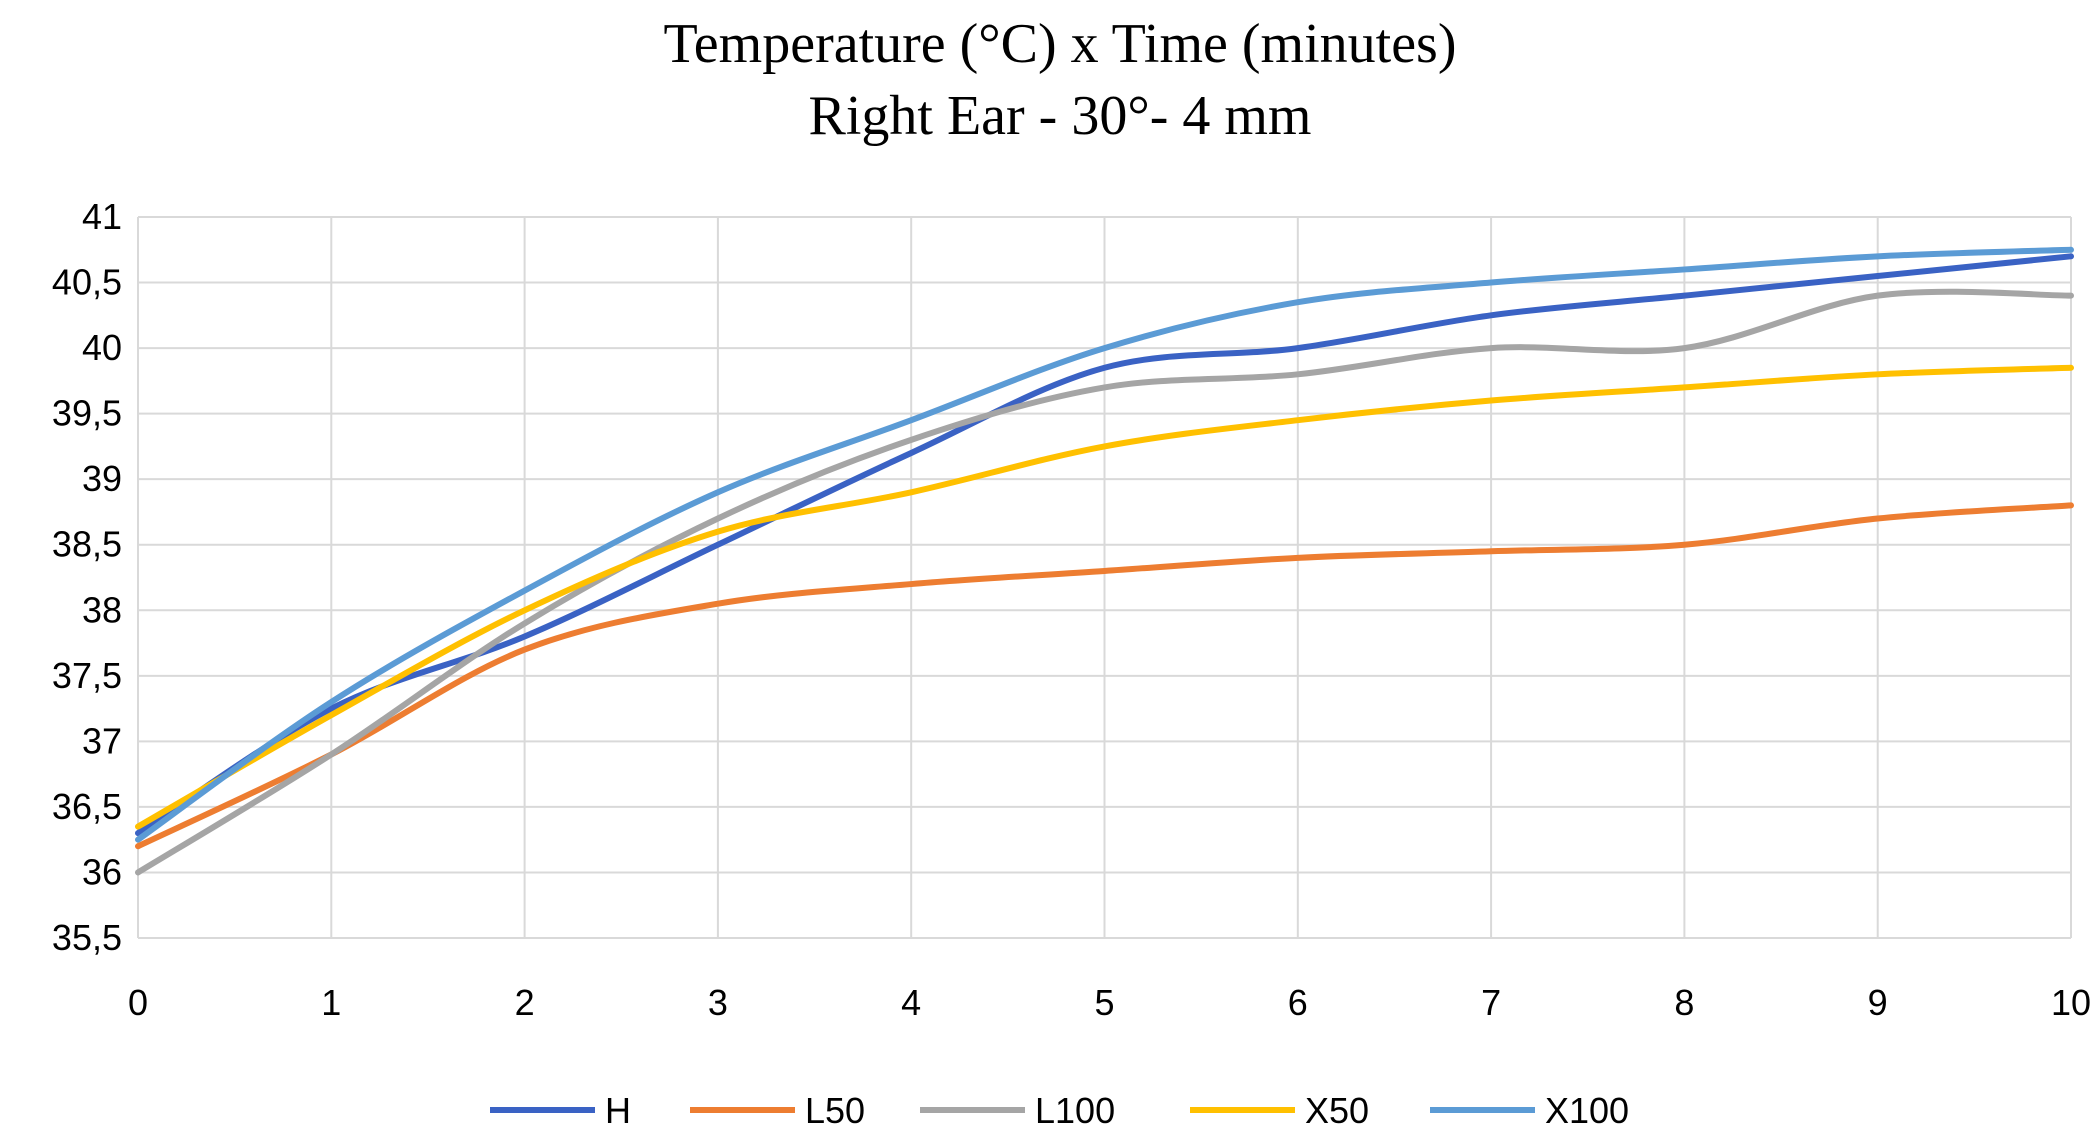 The height and width of the screenshot is (1133, 2091). Describe the element at coordinates (87, 544) in the screenshot. I see `y-tick-label: 38,5` at that location.